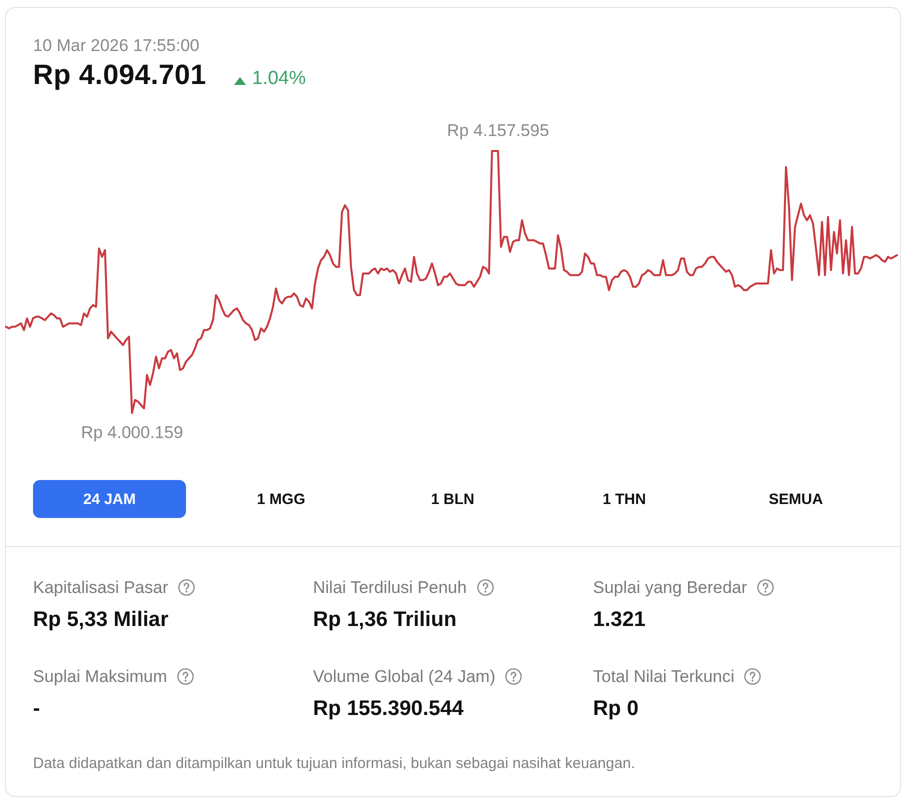  Describe the element at coordinates (116, 46) in the screenshot. I see `chart-subtitle: 10 Mar 2026 17:55:00` at that location.